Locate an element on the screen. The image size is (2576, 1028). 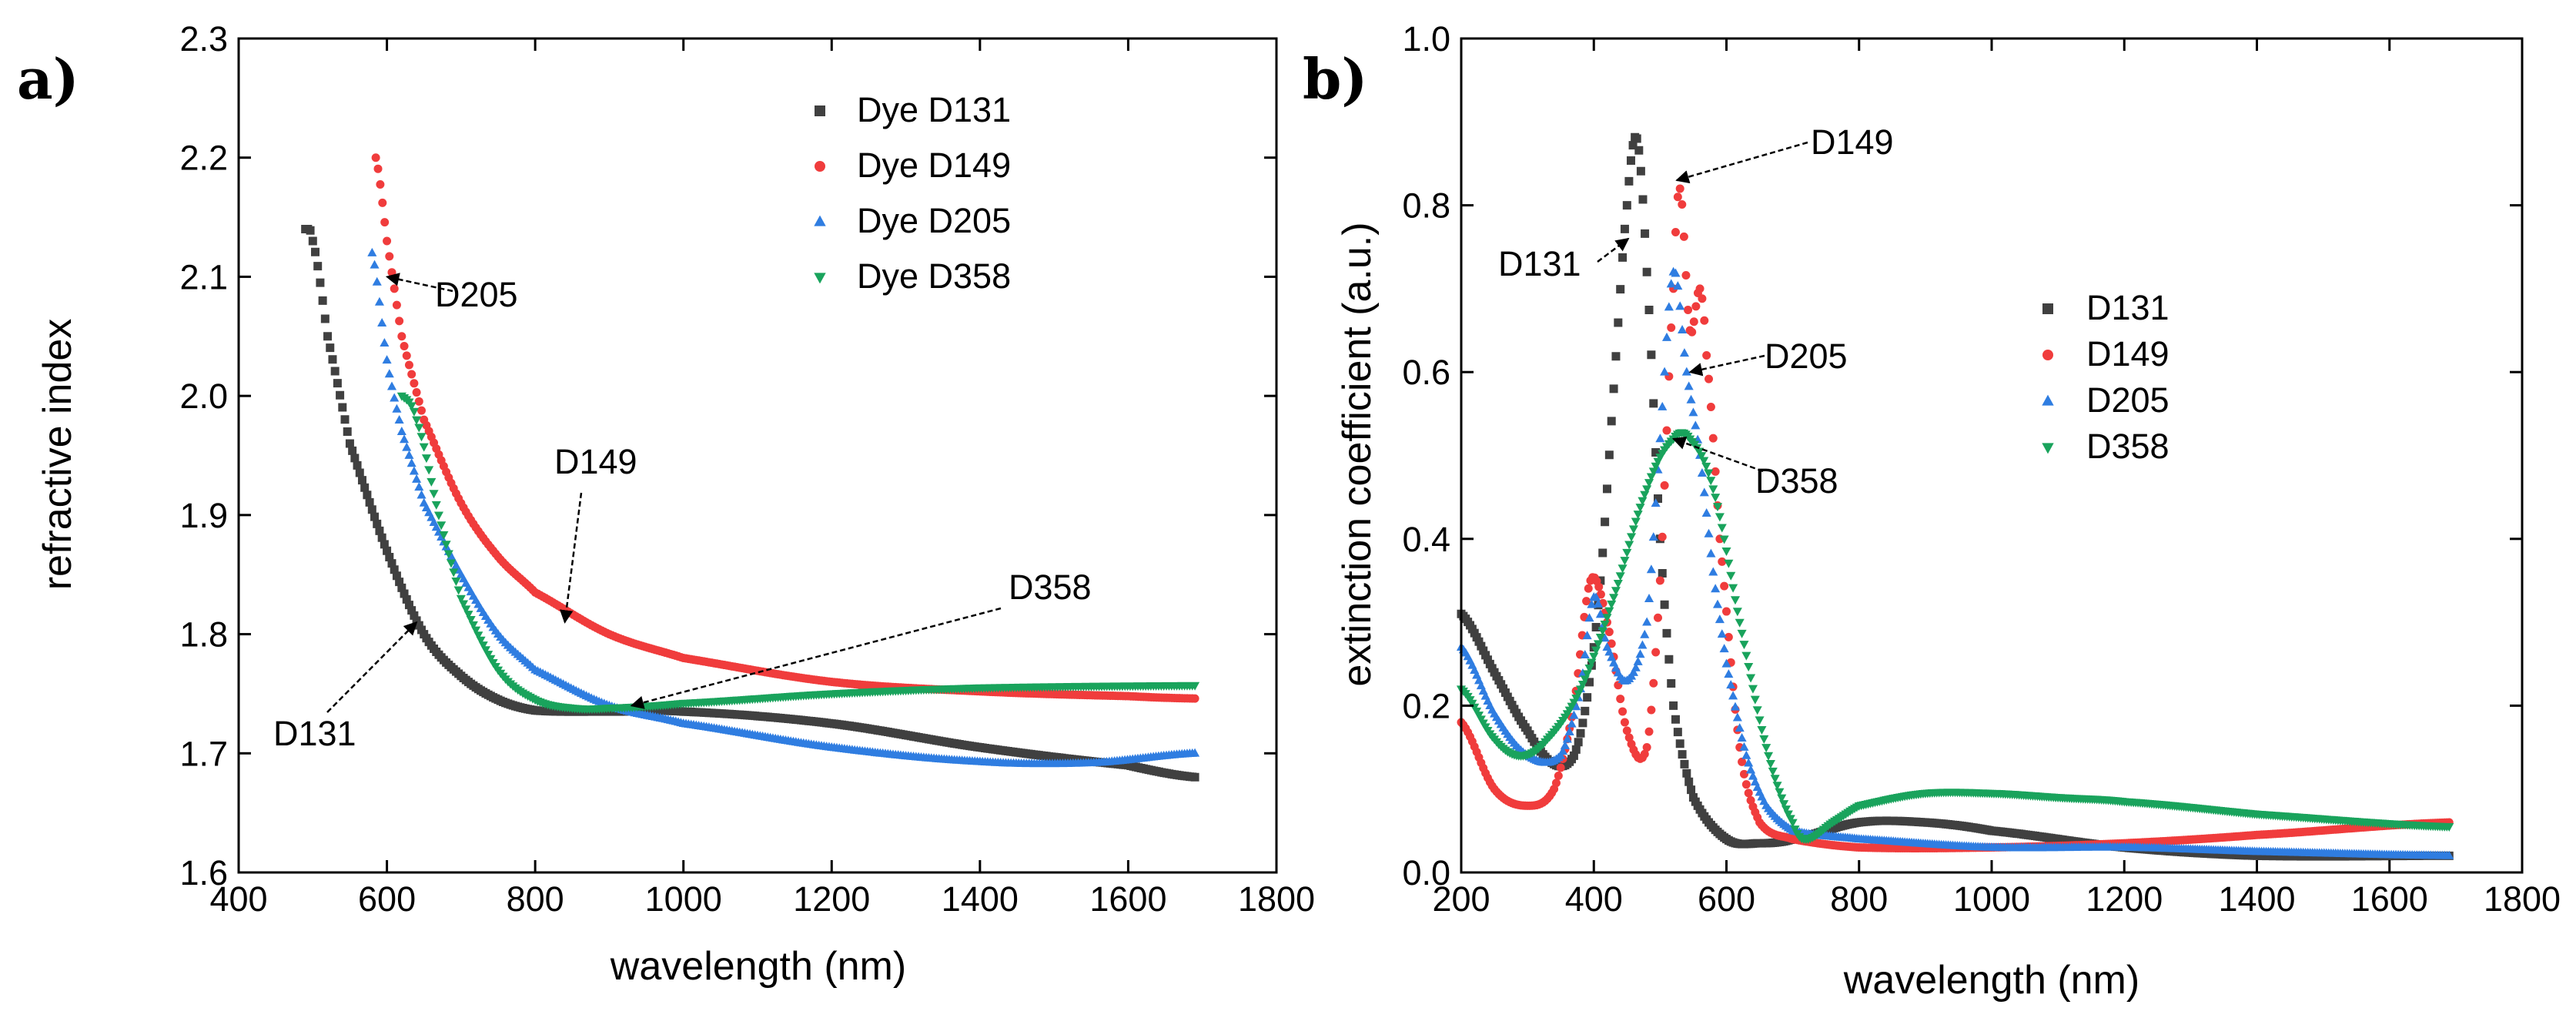
panel-b-y-tick-label: 0.8 is located at coordinates (1426, 206).